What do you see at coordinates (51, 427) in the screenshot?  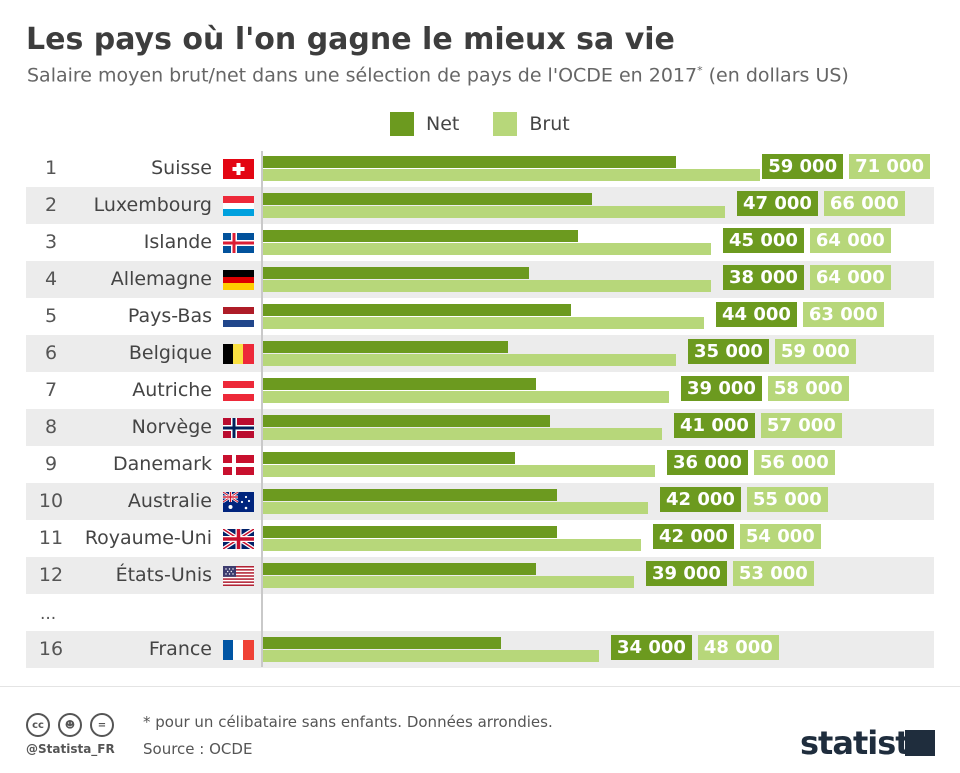 I see `rank-label: 8` at bounding box center [51, 427].